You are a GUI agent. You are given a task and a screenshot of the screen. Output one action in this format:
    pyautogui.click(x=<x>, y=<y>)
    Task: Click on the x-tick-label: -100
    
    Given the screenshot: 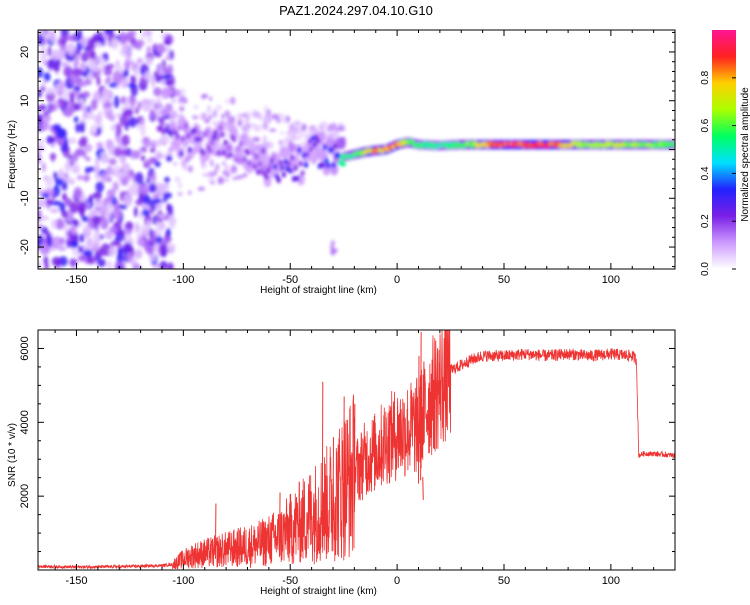 What is the action you would take?
    pyautogui.click(x=183, y=280)
    